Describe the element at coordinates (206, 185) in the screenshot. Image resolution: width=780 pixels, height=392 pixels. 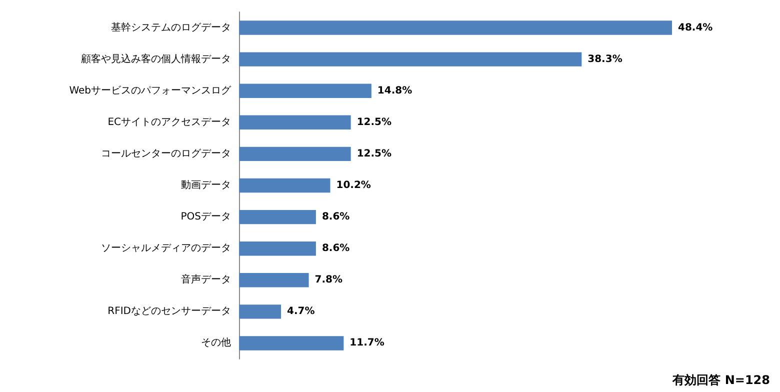
I see `y-tick-label: 動画データ` at that location.